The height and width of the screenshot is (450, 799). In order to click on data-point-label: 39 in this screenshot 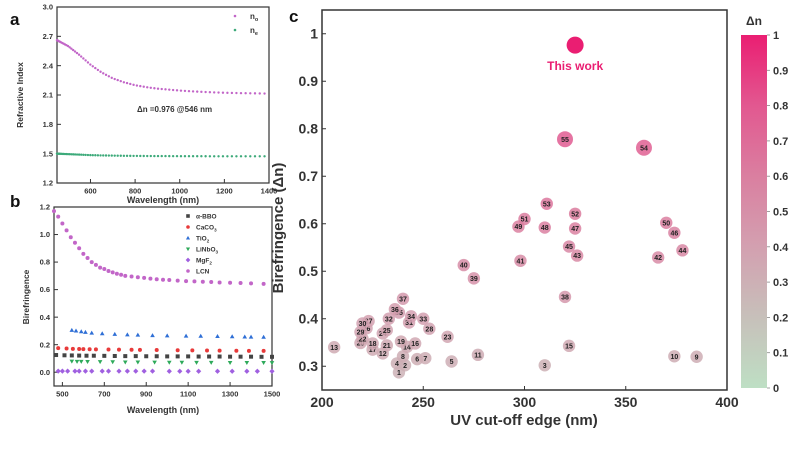, I will do `click(474, 279)`.